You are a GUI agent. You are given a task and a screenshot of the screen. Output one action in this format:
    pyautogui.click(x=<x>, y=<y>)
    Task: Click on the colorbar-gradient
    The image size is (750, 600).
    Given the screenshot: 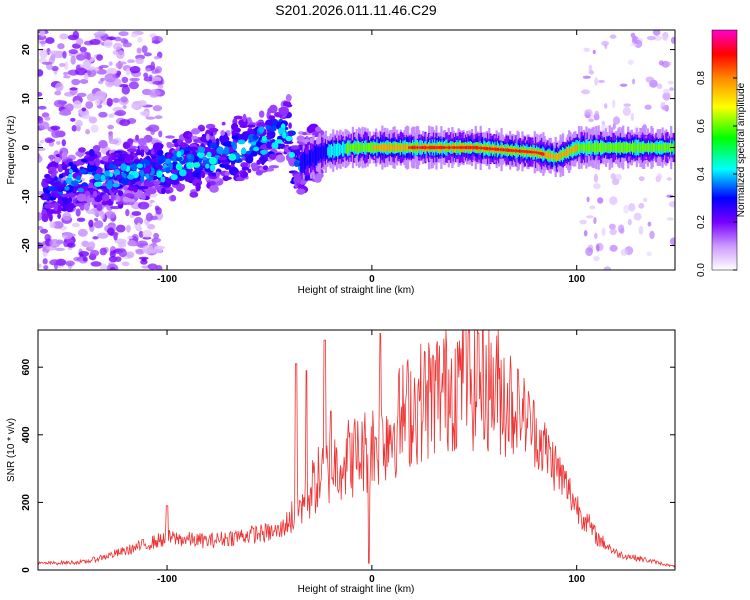 What is the action you would take?
    pyautogui.click(x=724, y=150)
    